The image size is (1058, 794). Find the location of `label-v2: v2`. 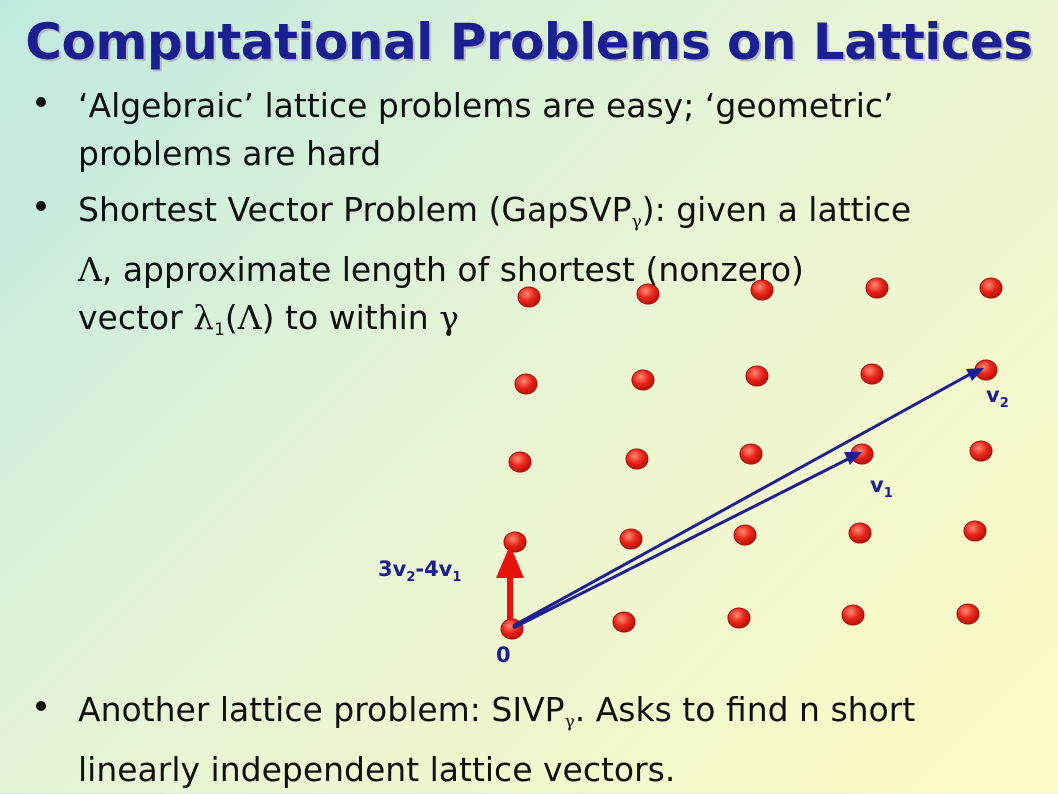

label-v2: v2 is located at coordinates (997, 397).